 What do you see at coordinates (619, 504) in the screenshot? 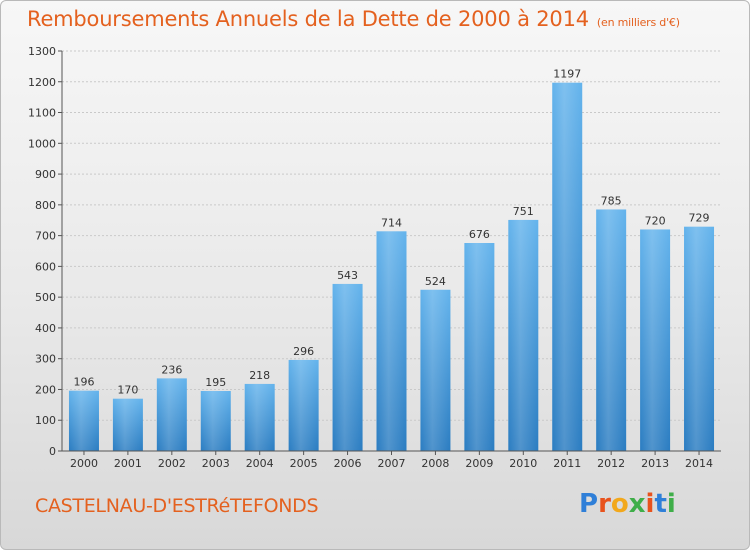
I see `logo-letter: o` at bounding box center [619, 504].